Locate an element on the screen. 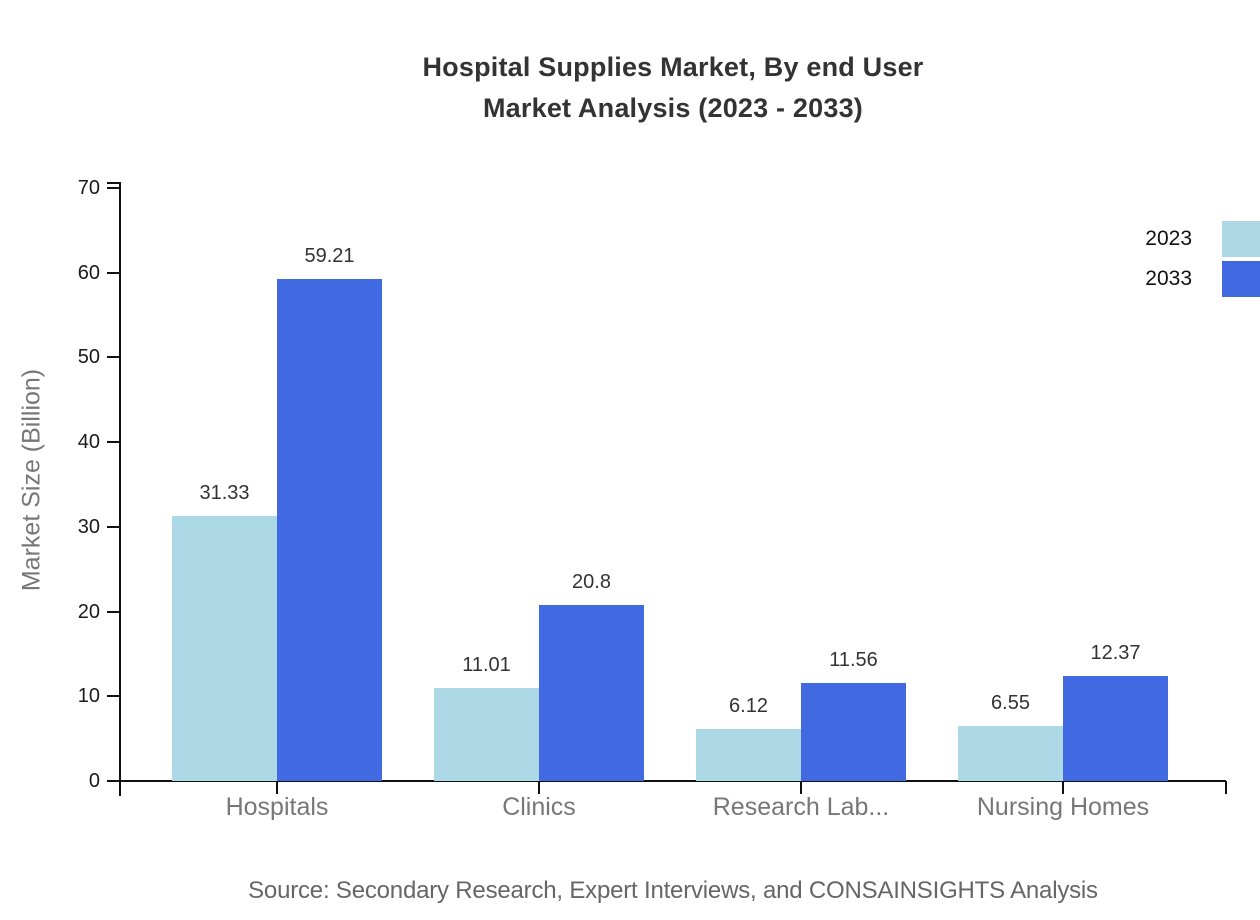 The image size is (1260, 920). legend-item-2023: 2023 is located at coordinates (1180, 239).